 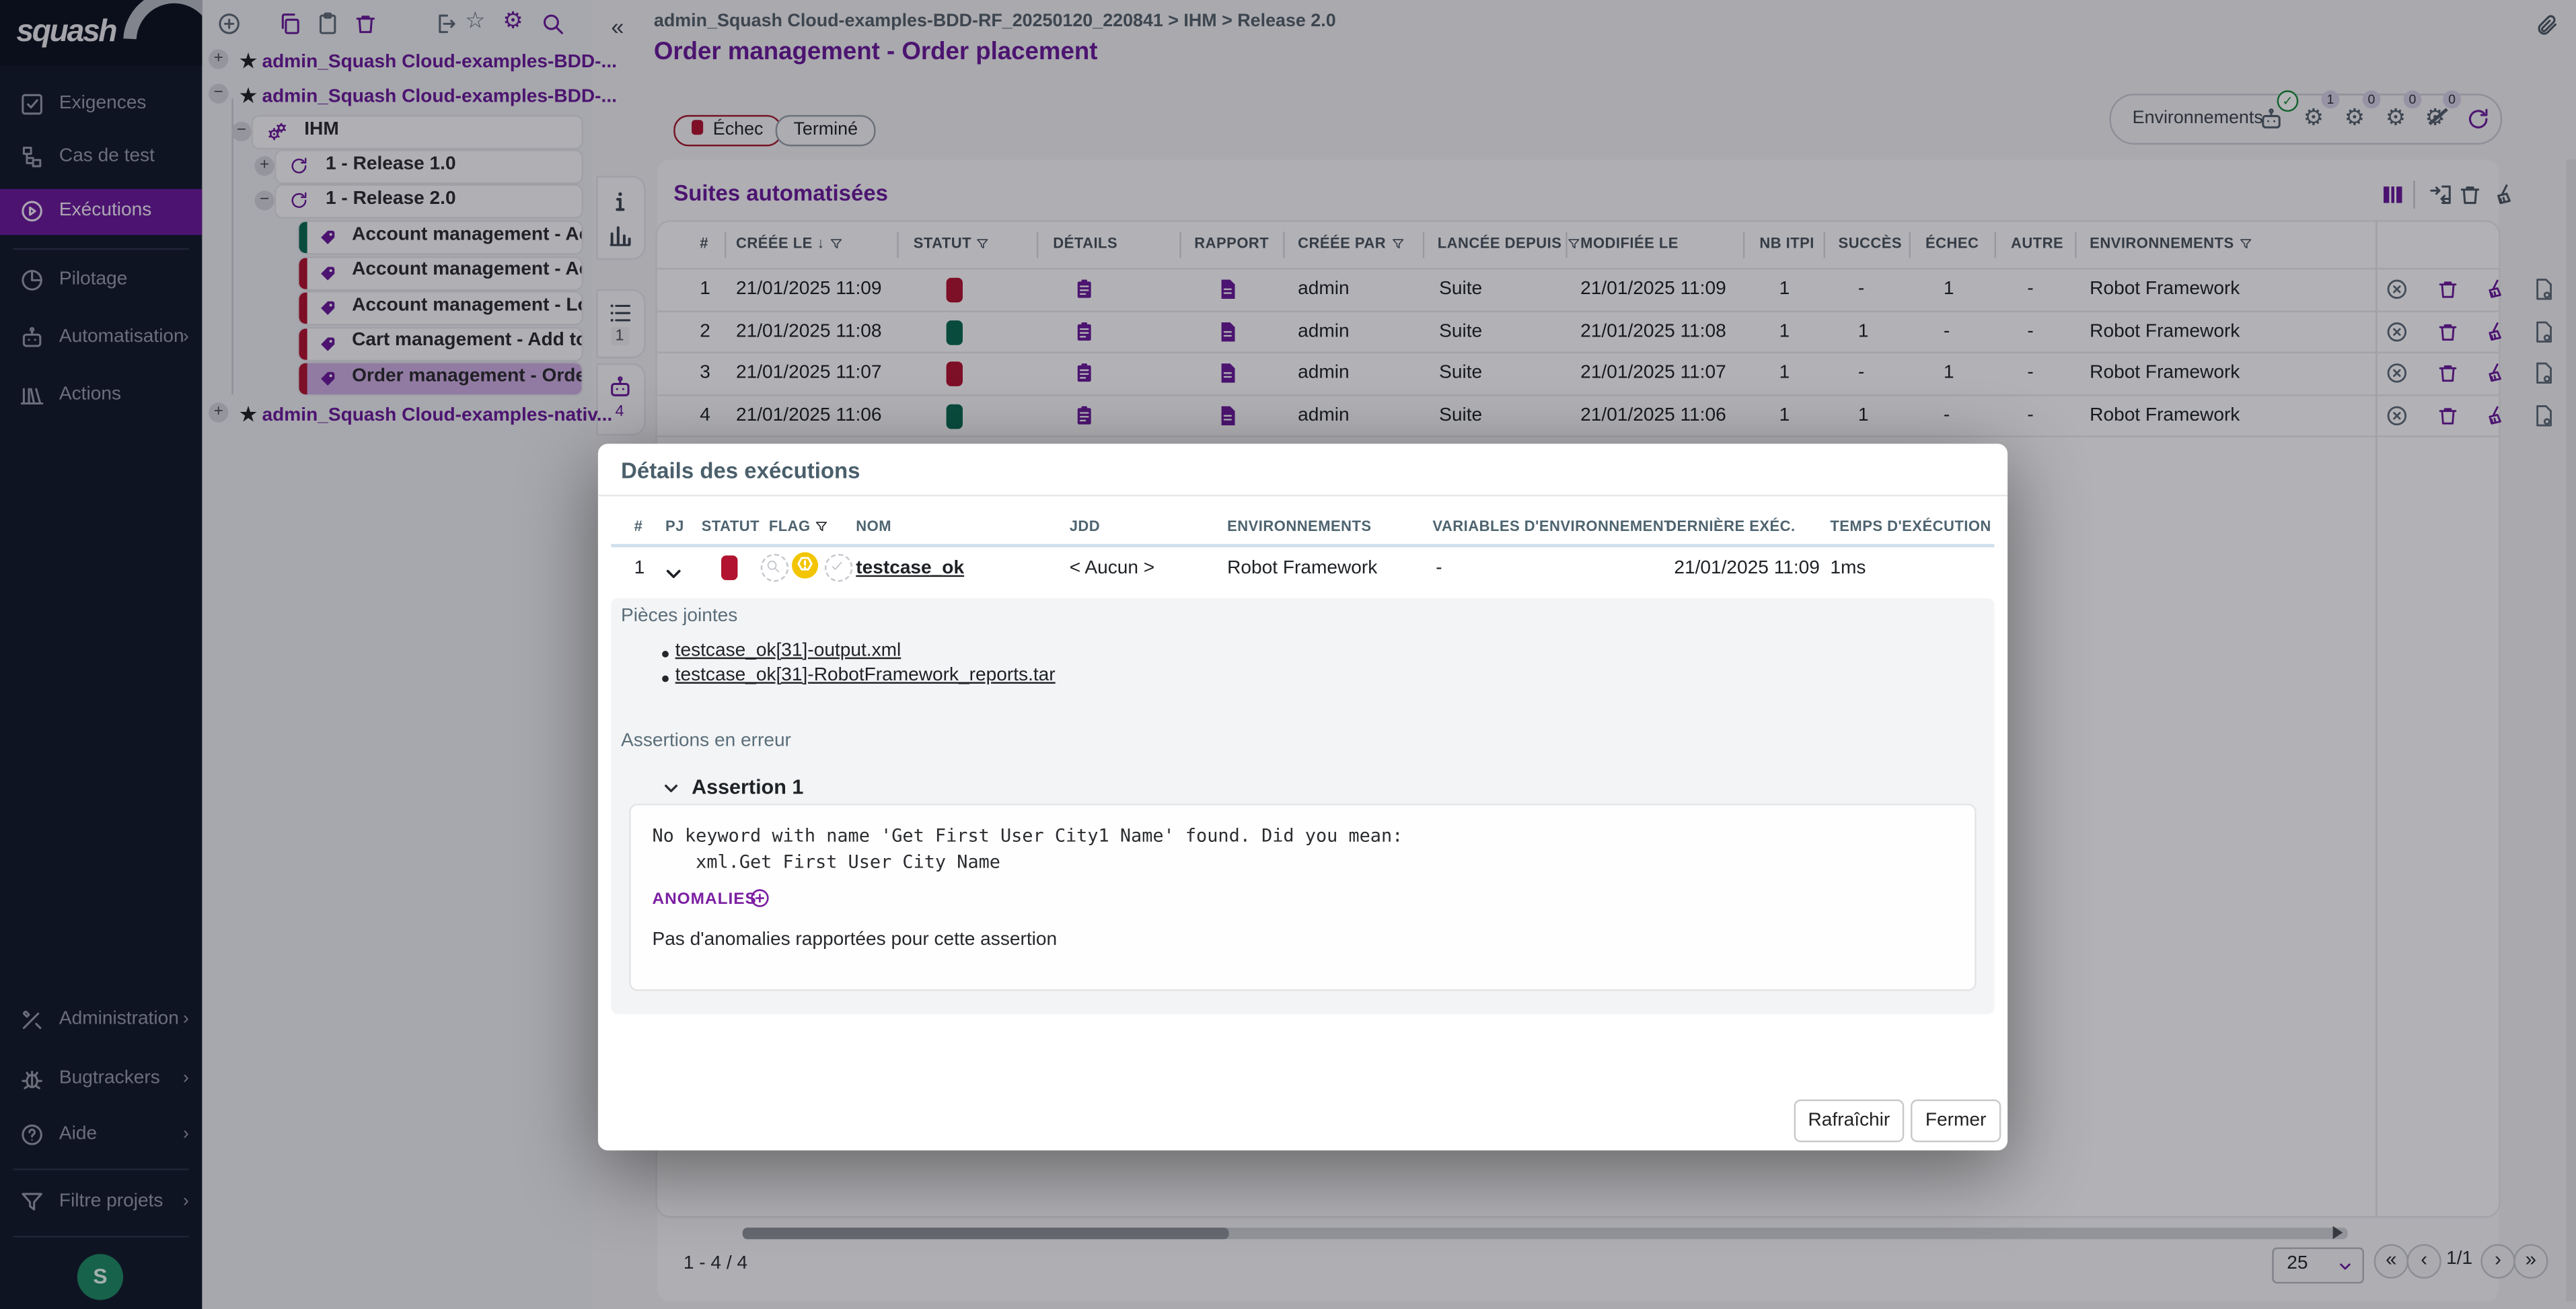 I want to click on table-rows-end, so click(x=1578, y=457).